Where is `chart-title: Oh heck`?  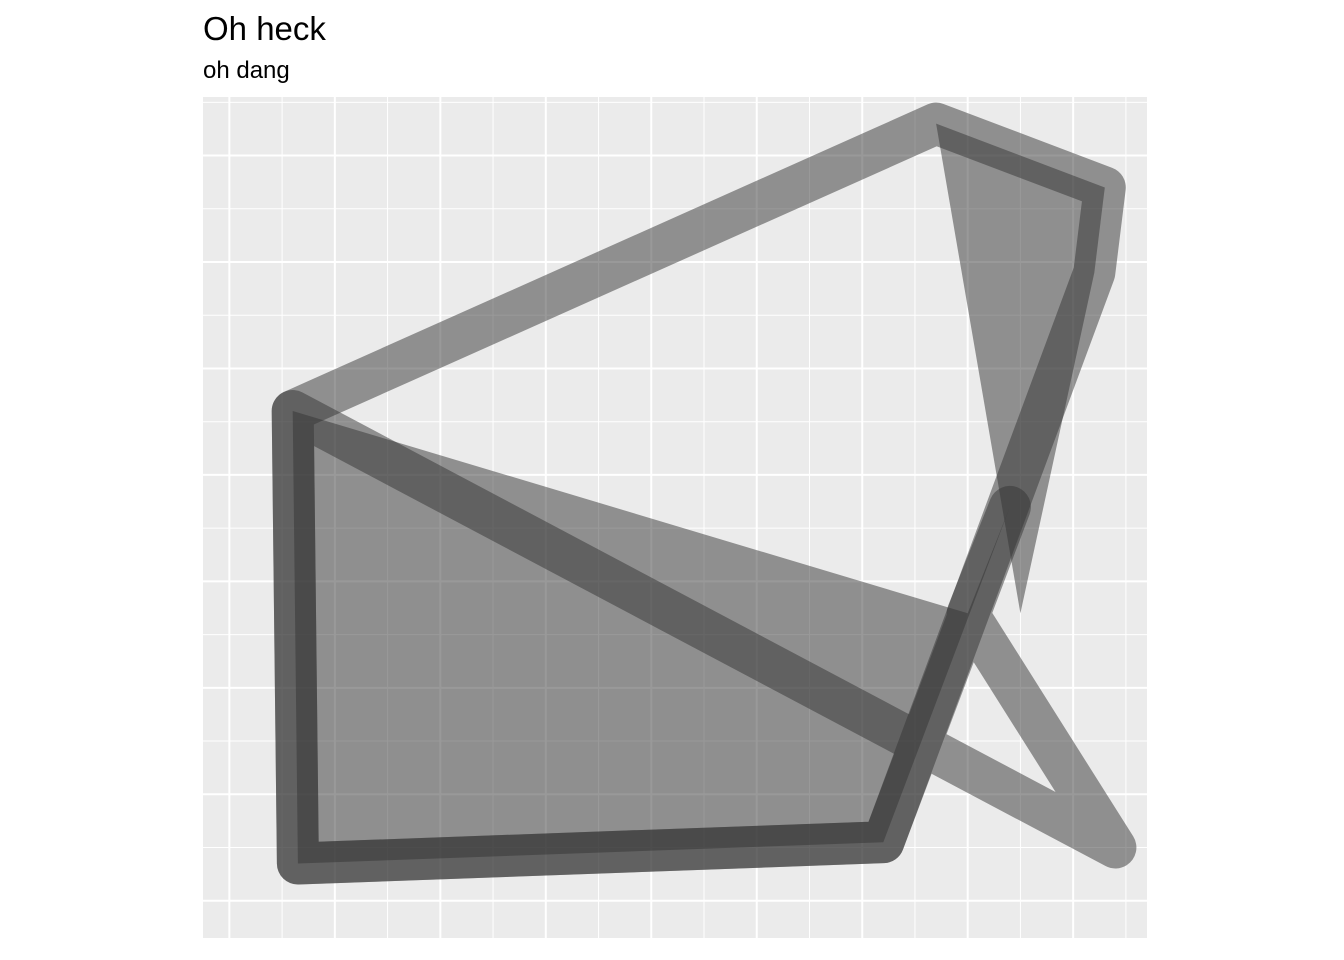 chart-title: Oh heck is located at coordinates (264, 28).